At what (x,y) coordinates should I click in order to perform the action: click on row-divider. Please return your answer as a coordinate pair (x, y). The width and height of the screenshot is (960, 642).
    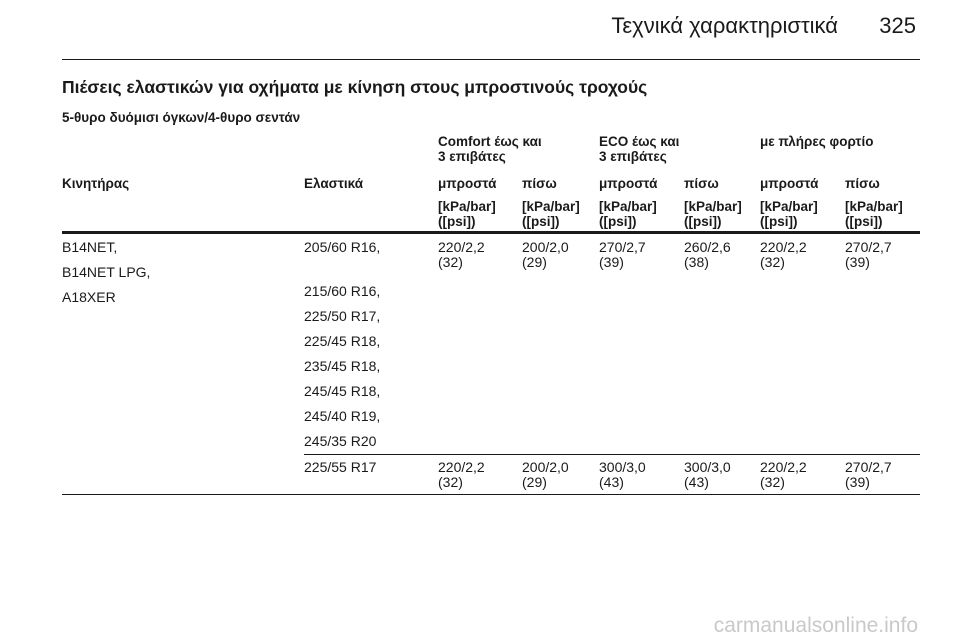
    Looking at the image, I should click on (612, 454).